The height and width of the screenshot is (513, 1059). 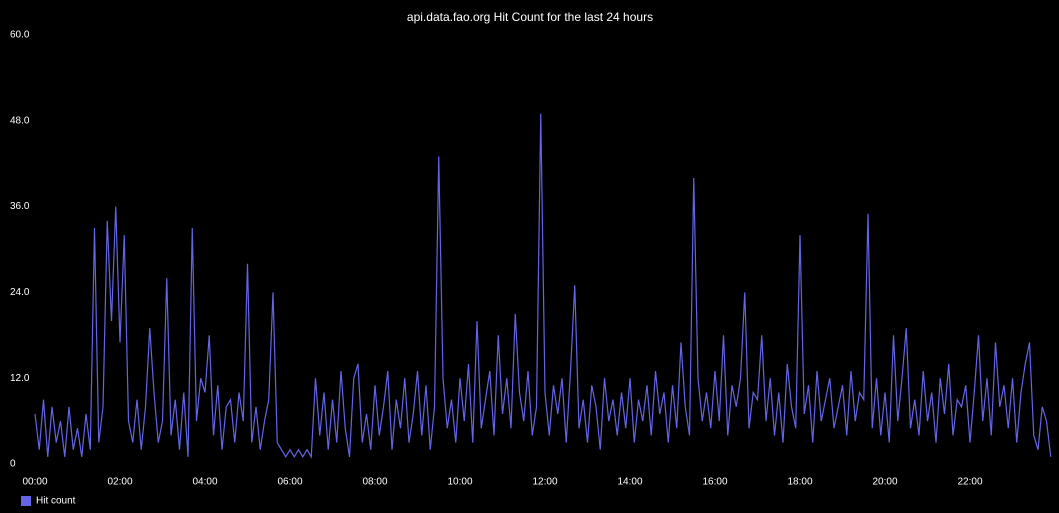 I want to click on x-tick-label: 08:00, so click(x=374, y=482).